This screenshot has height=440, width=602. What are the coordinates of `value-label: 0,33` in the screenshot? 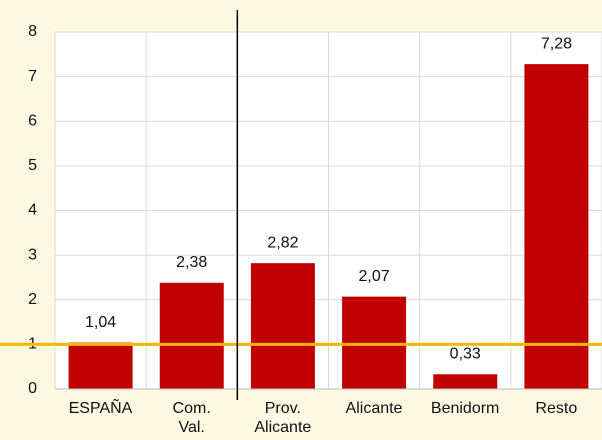 It's located at (465, 353).